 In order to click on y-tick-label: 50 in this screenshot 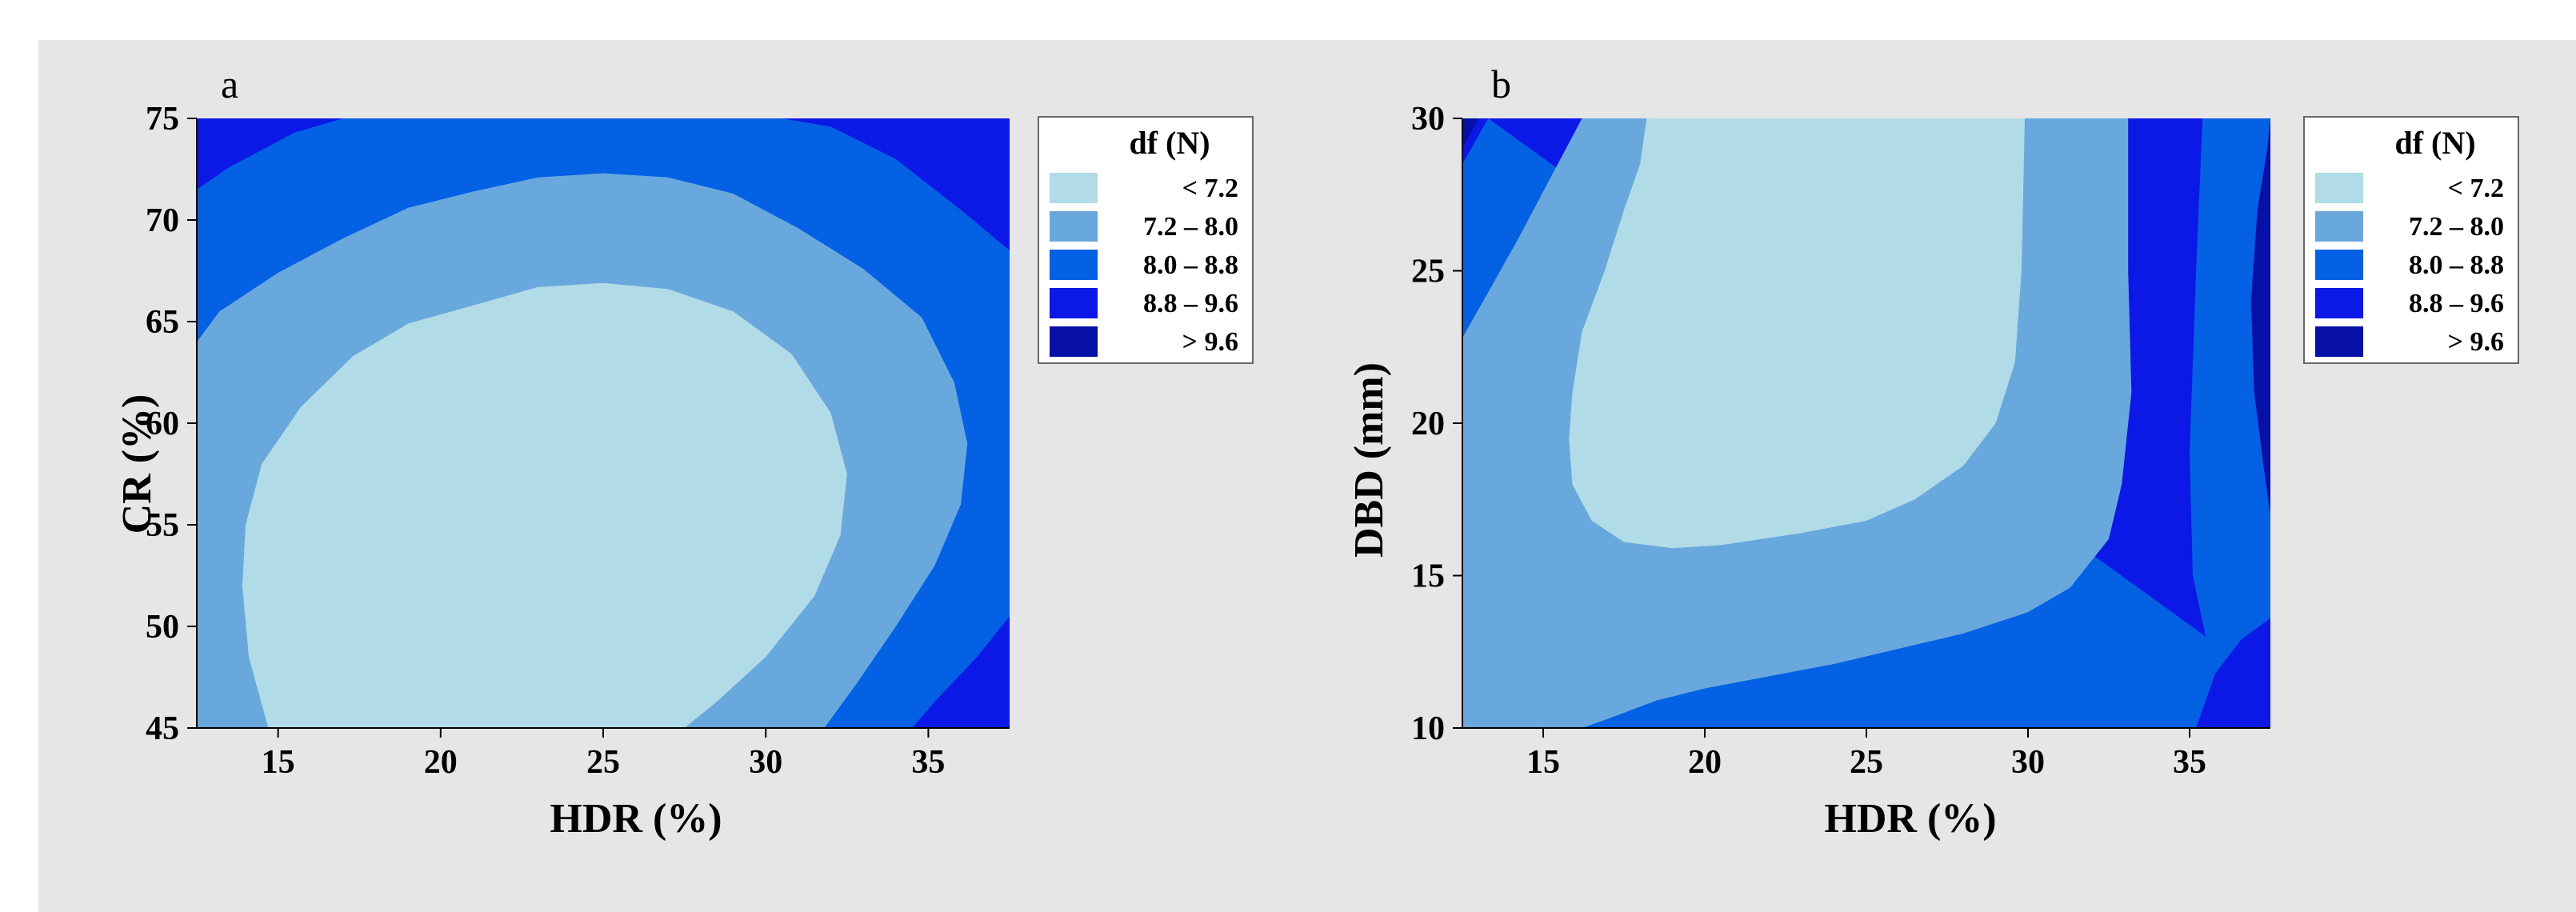, I will do `click(162, 627)`.